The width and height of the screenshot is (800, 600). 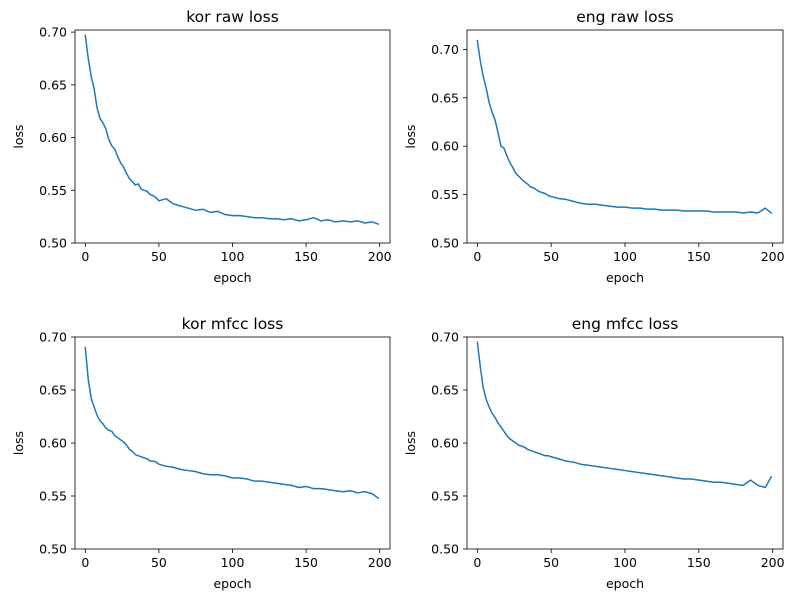 What do you see at coordinates (232, 129) in the screenshot?
I see `loss-line` at bounding box center [232, 129].